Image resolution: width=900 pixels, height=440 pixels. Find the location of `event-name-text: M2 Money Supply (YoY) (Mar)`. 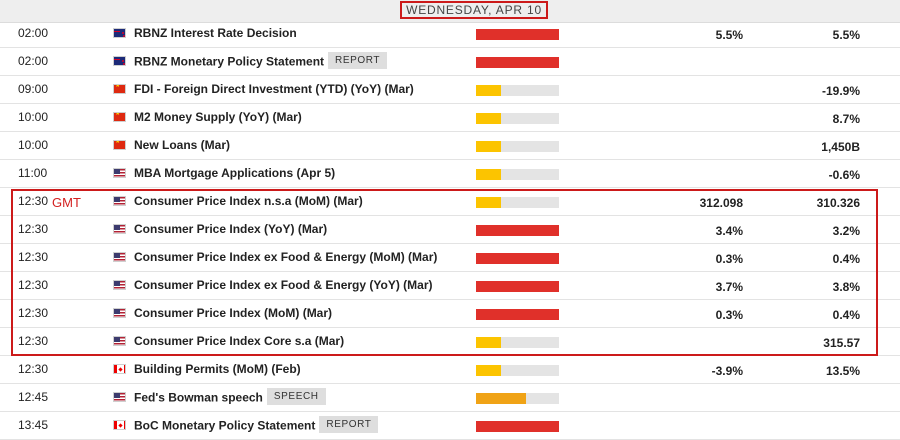

event-name-text: M2 Money Supply (YoY) (Mar) is located at coordinates (218, 117).